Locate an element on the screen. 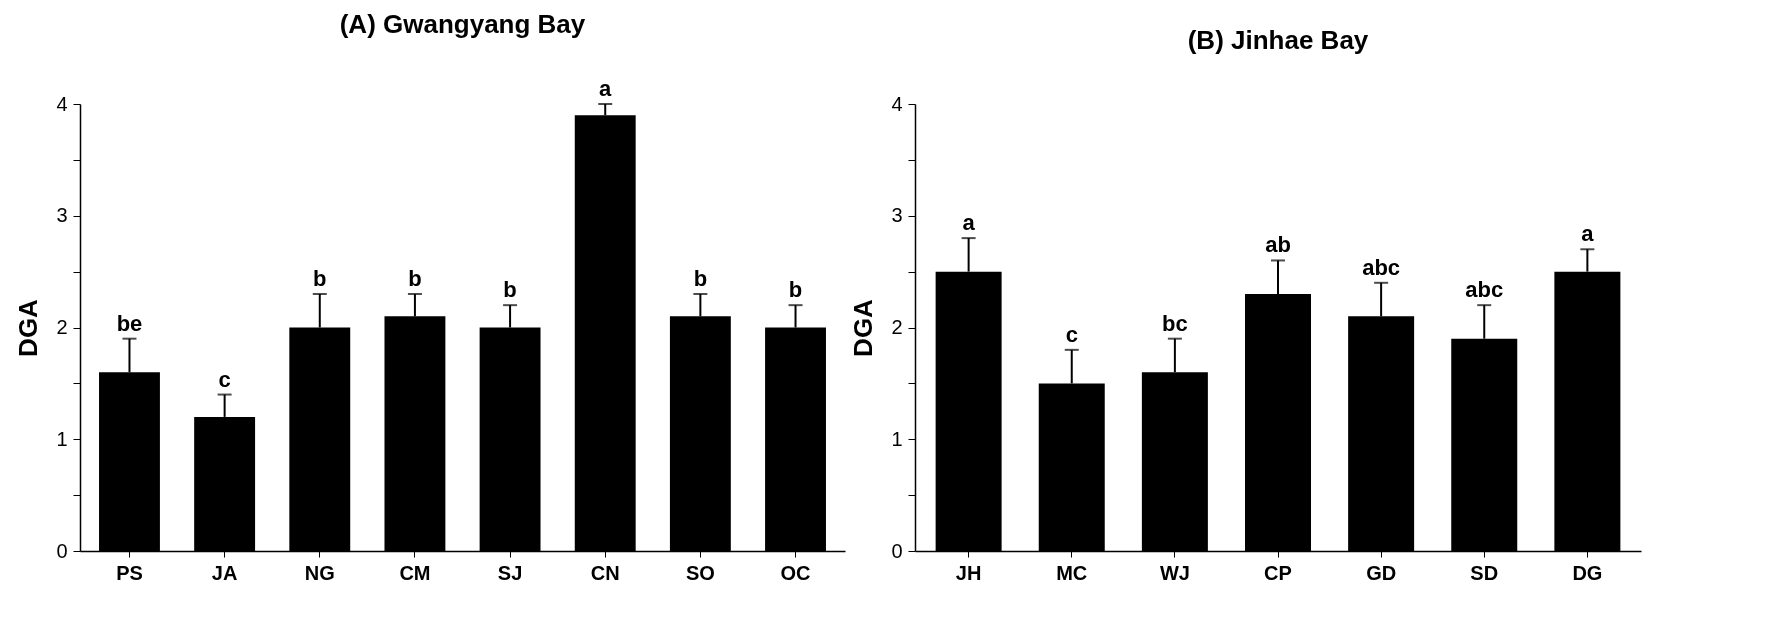 The height and width of the screenshot is (617, 1765). chart-title: (B) Jinhae Bay is located at coordinates (1278, 40).